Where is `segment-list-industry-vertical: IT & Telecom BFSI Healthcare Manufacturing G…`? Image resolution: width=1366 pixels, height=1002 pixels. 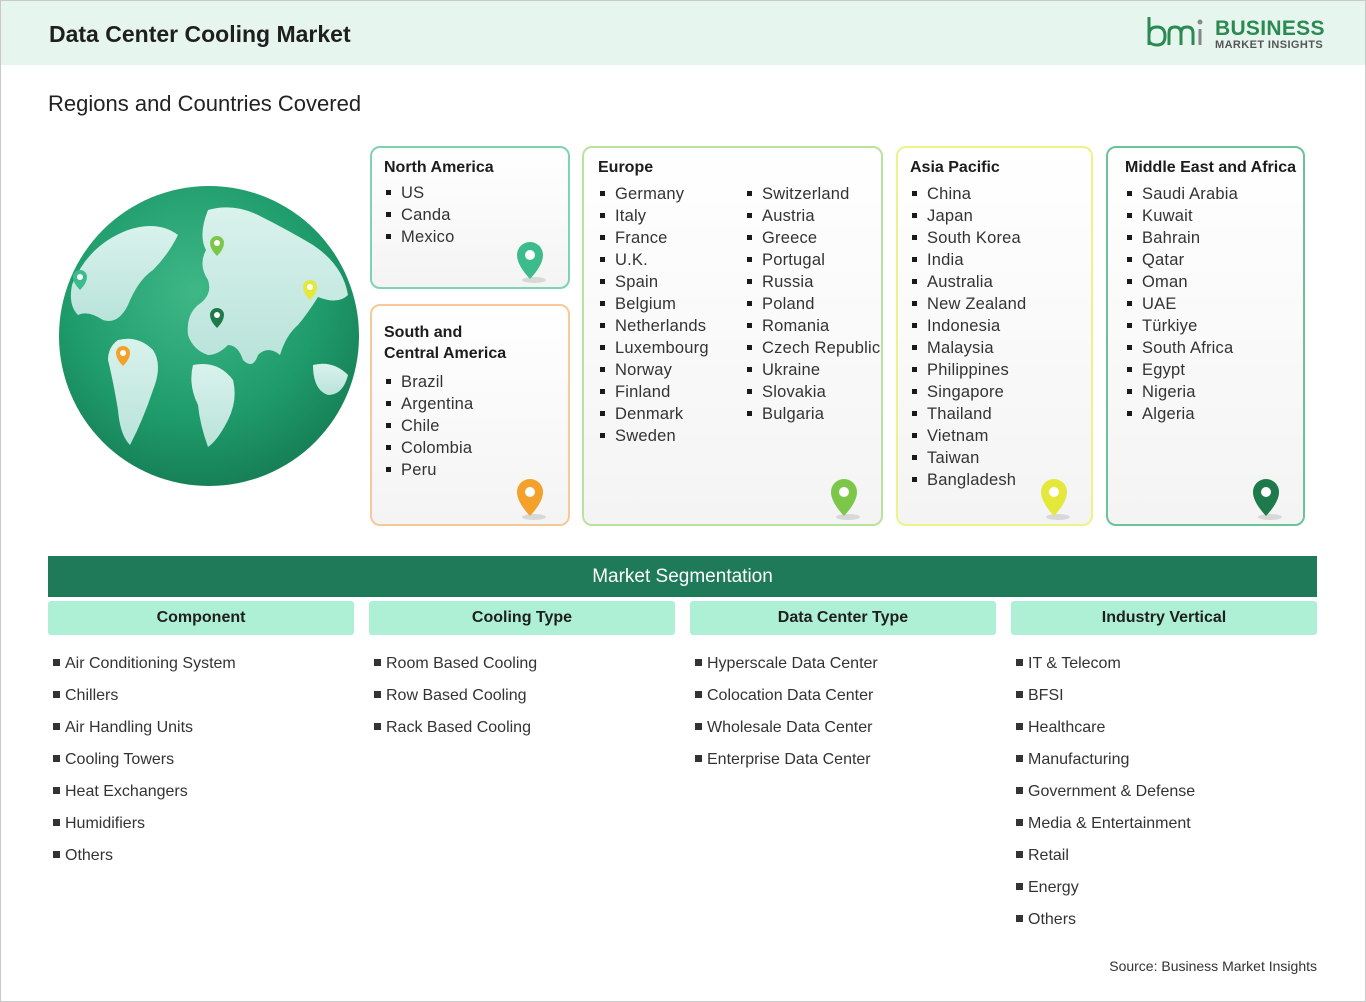 segment-list-industry-vertical: IT & Telecom BFSI Healthcare Manufacturing G… is located at coordinates (1105, 797).